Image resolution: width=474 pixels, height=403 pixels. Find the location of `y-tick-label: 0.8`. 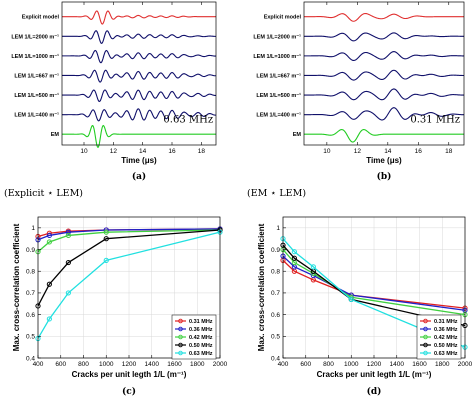

y-tick-label: 0.8 is located at coordinates (30, 272).